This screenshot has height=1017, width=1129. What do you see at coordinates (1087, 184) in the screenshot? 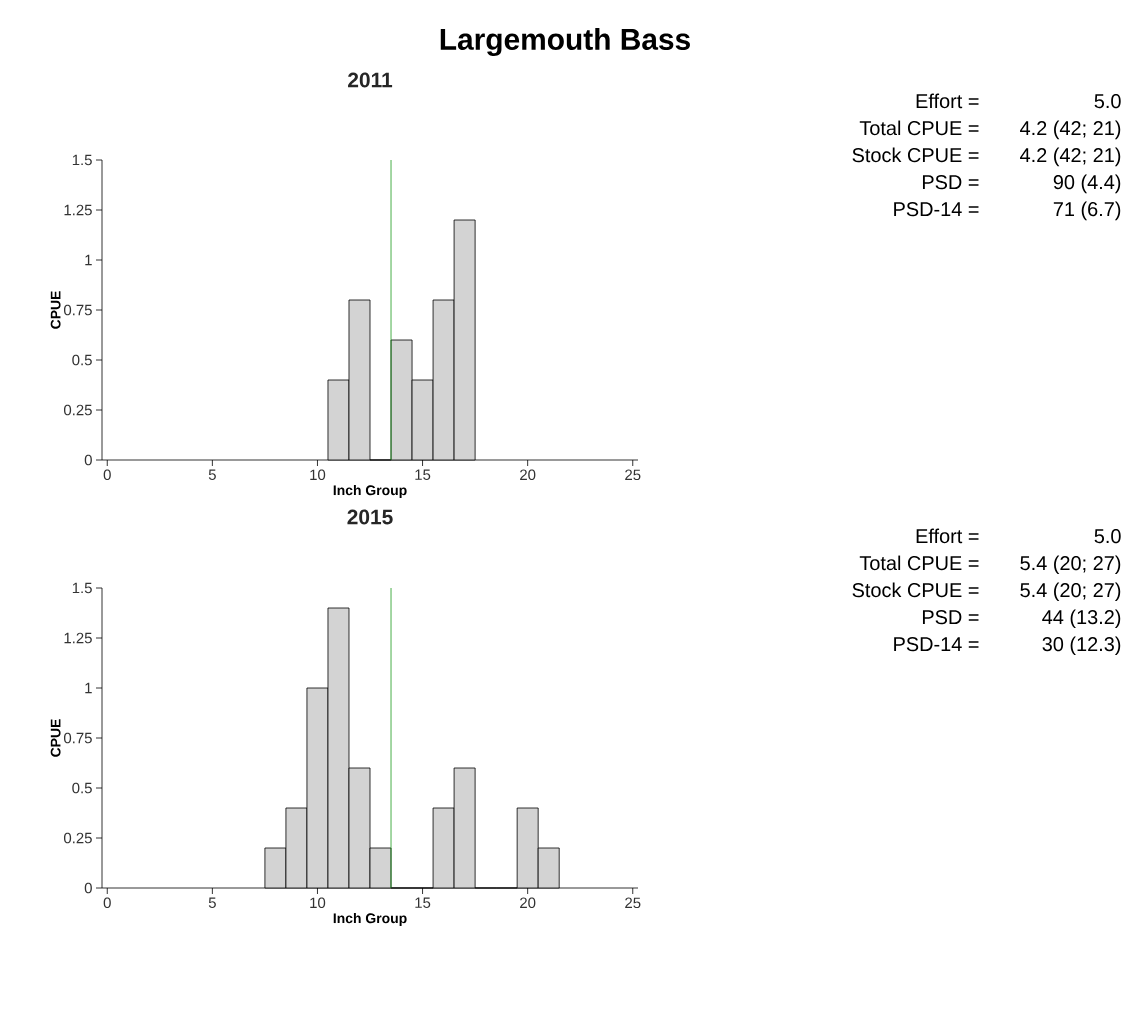
I see `text: 90 (4.4)` at bounding box center [1087, 184].